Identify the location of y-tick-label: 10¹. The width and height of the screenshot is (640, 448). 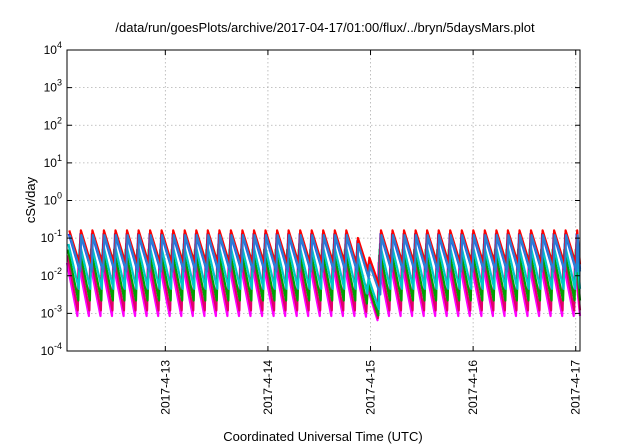
(53, 161).